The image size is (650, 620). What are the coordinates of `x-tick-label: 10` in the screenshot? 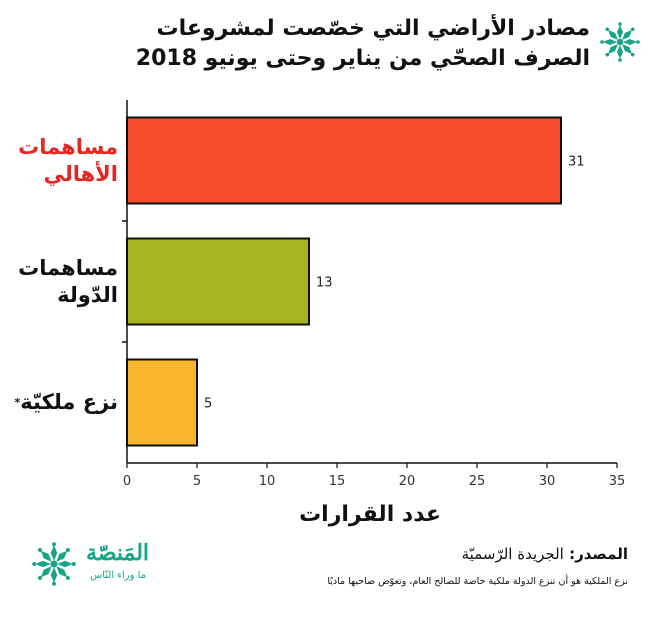 It's located at (267, 481).